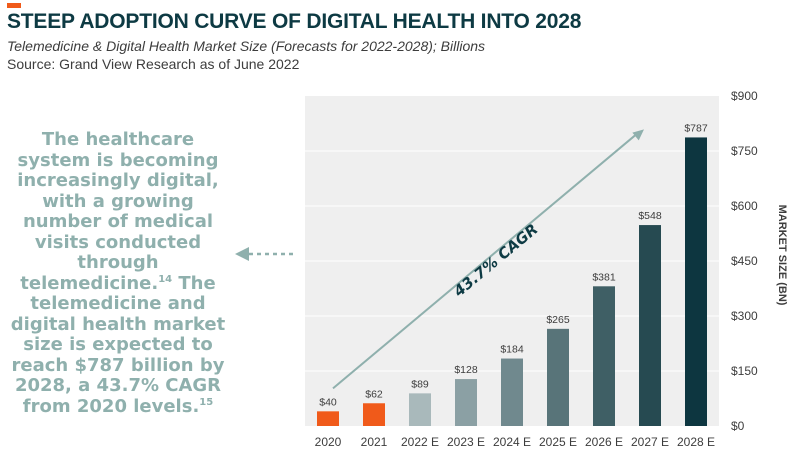  I want to click on accent-bar, so click(14, 5).